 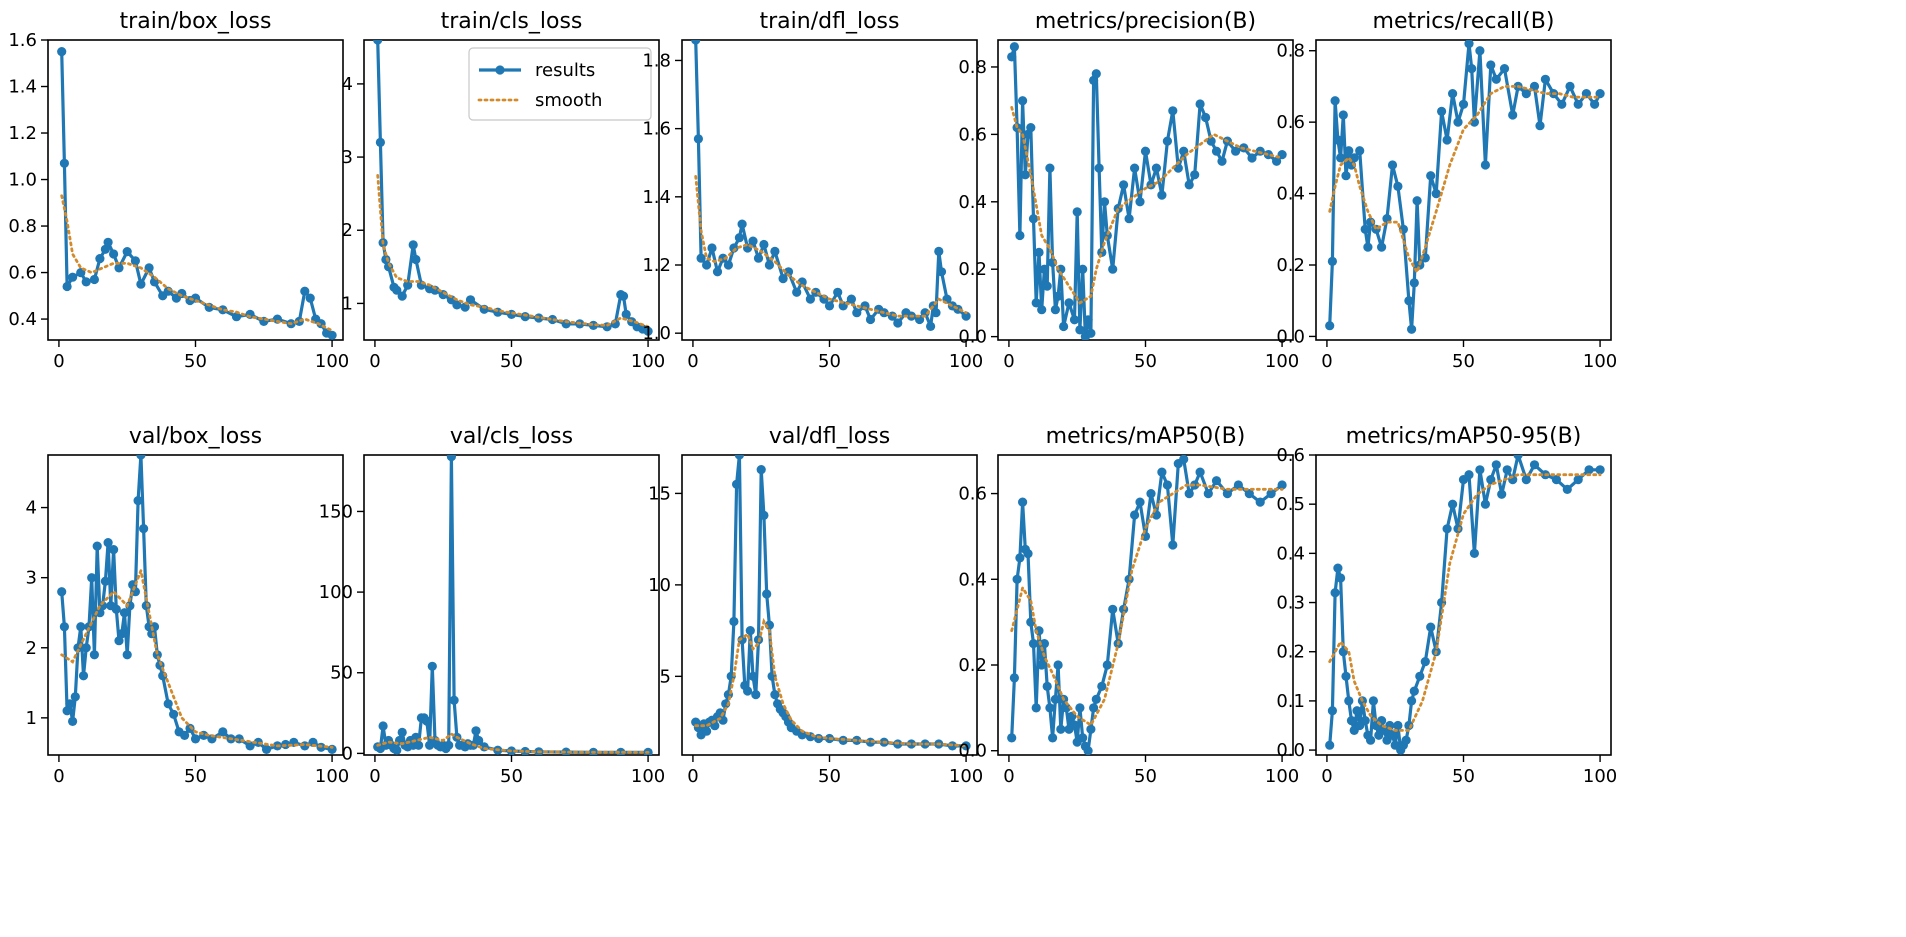 What do you see at coordinates (336, 592) in the screenshot?
I see `y-tick-label: 100` at bounding box center [336, 592].